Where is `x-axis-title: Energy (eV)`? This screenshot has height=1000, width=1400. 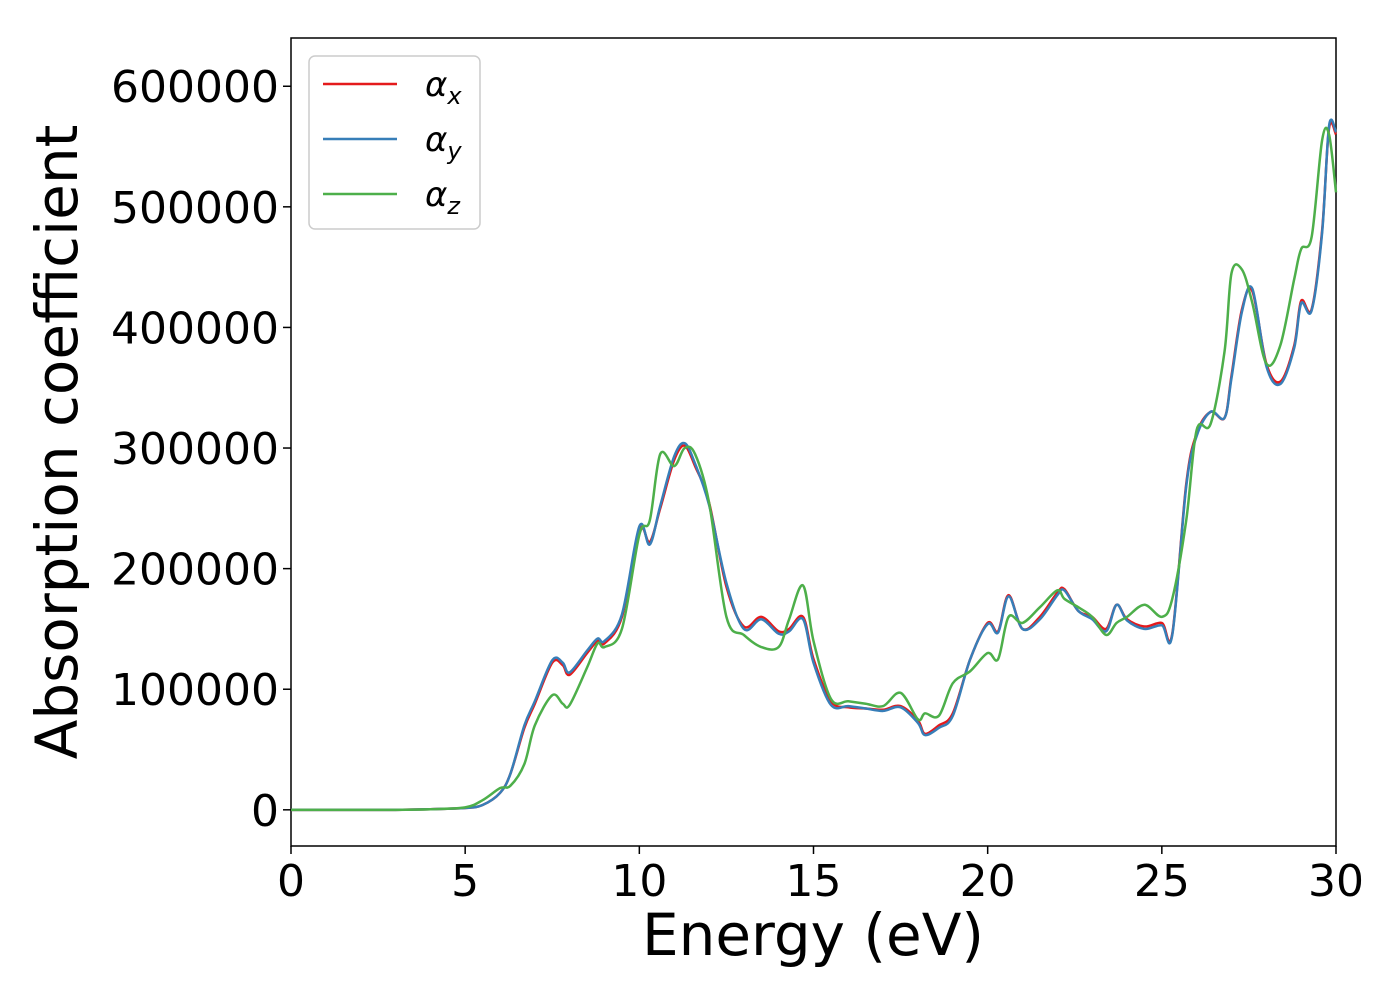
x-axis-title: Energy (eV) is located at coordinates (813, 935).